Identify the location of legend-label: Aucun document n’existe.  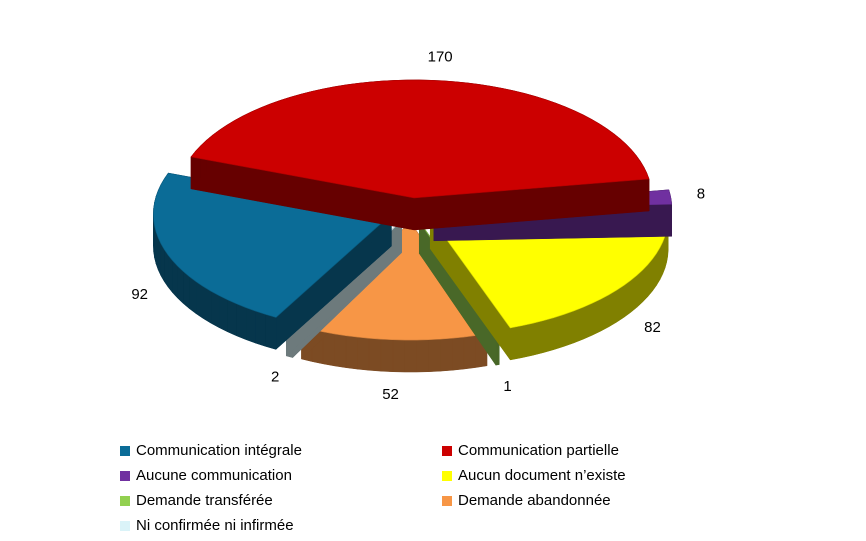
(542, 475).